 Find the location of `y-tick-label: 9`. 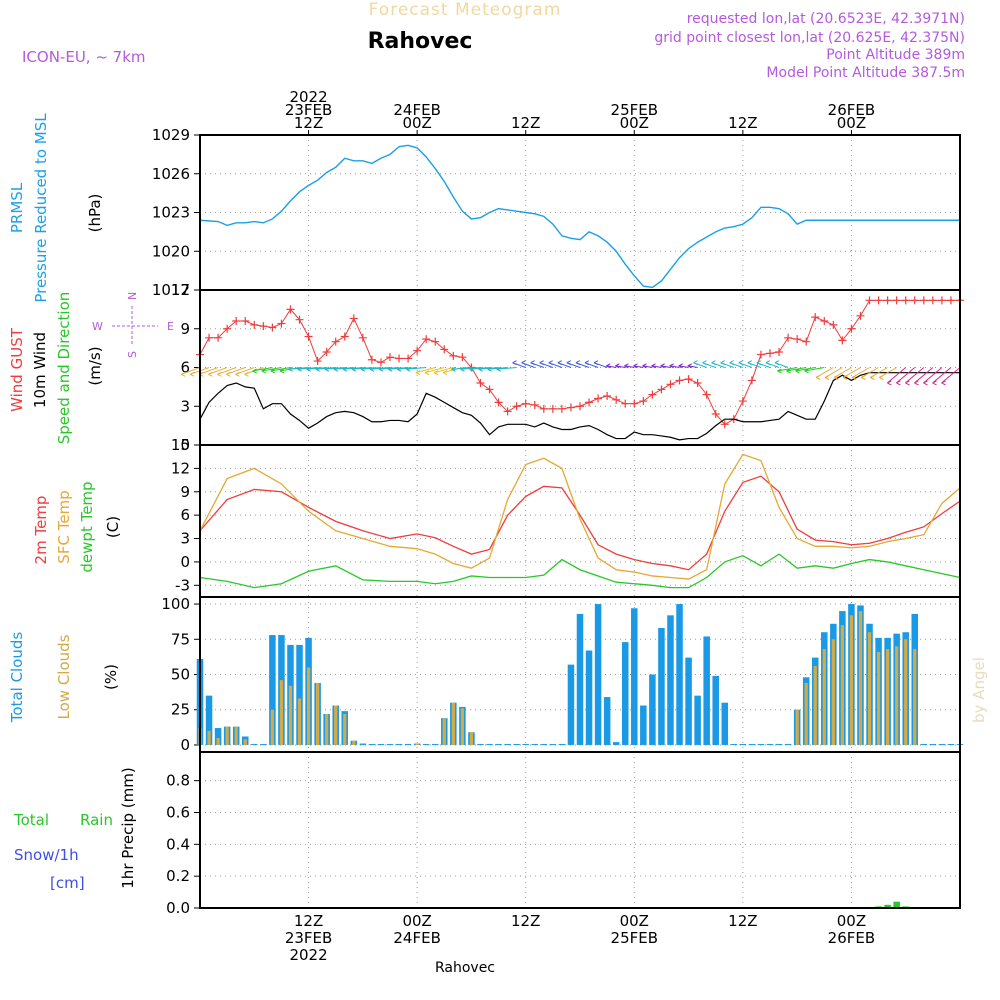

y-tick-label: 9 is located at coordinates (185, 492).